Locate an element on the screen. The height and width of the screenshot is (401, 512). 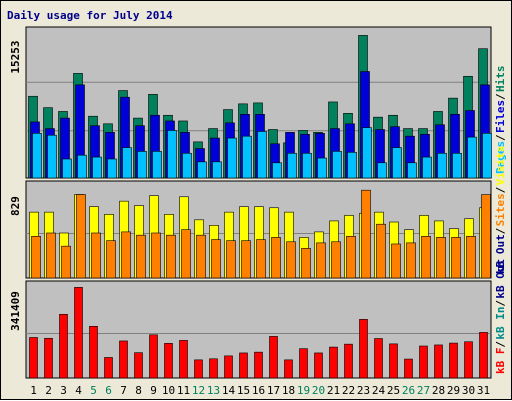
x-tick-day-21: 21 is located at coordinates (333, 390).